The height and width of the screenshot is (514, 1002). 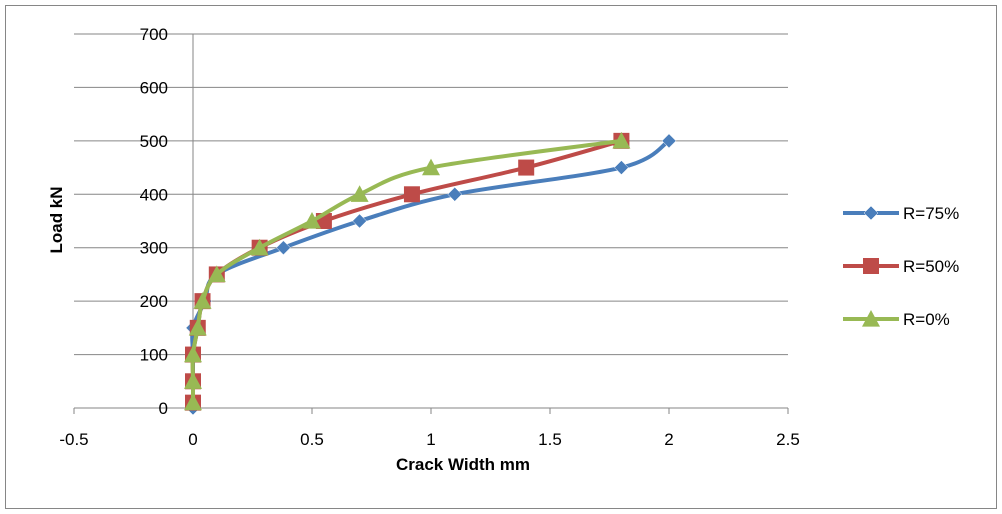 What do you see at coordinates (901, 213) in the screenshot?
I see `legend-item-r-75: R=75%` at bounding box center [901, 213].